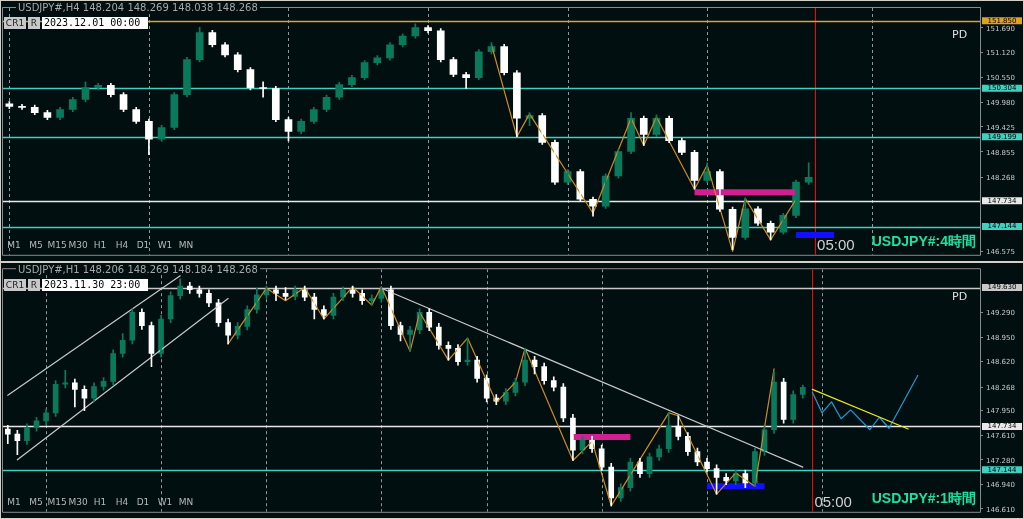 The image size is (1024, 519). Describe the element at coordinates (138, 269) in the screenshot. I see `chart-title: USDJPY#,H1 148.206 148.269 148.184 148.268` at that location.